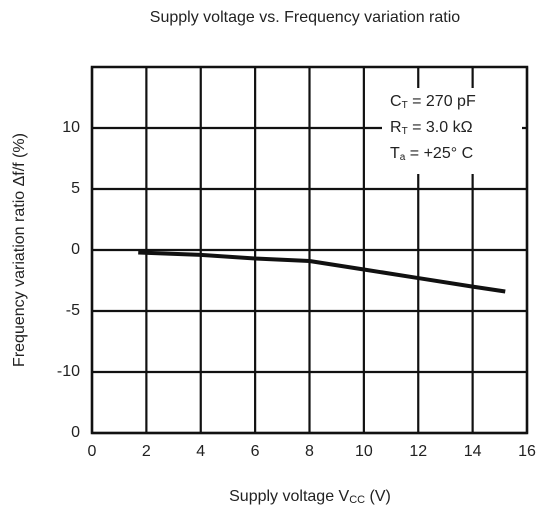 The width and height of the screenshot is (539, 514). Describe the element at coordinates (310, 497) in the screenshot. I see `x-axis-label: Supply voltage VCC (V)` at that location.